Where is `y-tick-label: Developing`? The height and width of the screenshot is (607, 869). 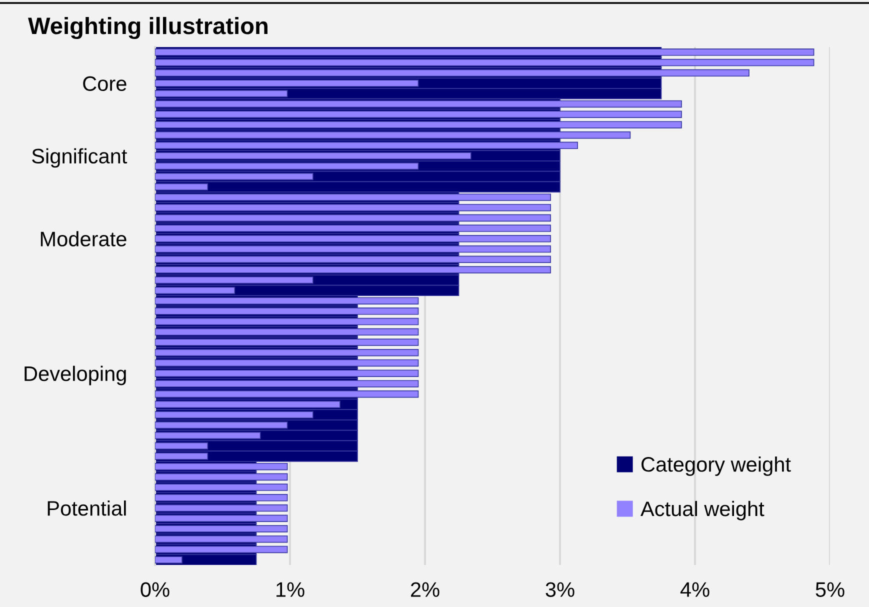 y-tick-label: Developing is located at coordinates (75, 376).